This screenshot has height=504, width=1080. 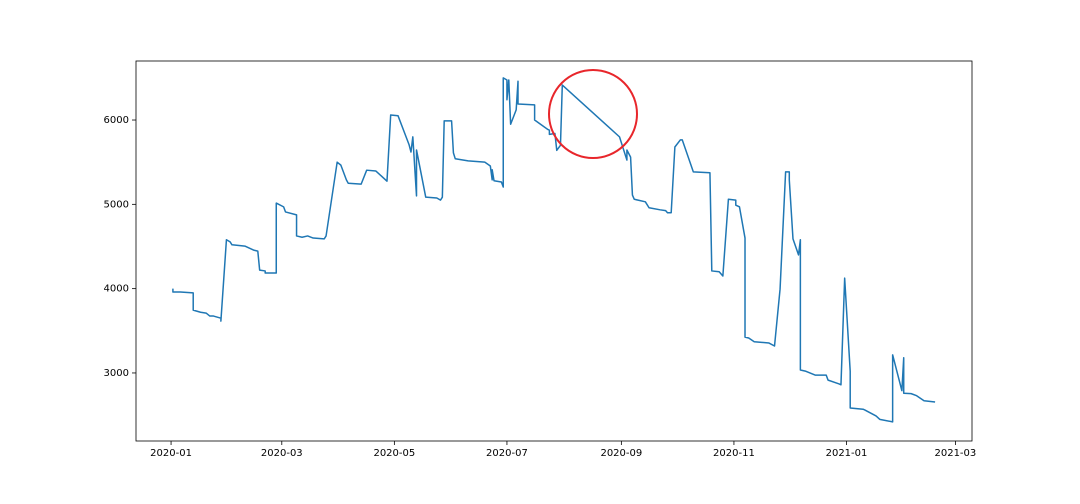 I want to click on y-tick-label: 5000, so click(x=116, y=204).